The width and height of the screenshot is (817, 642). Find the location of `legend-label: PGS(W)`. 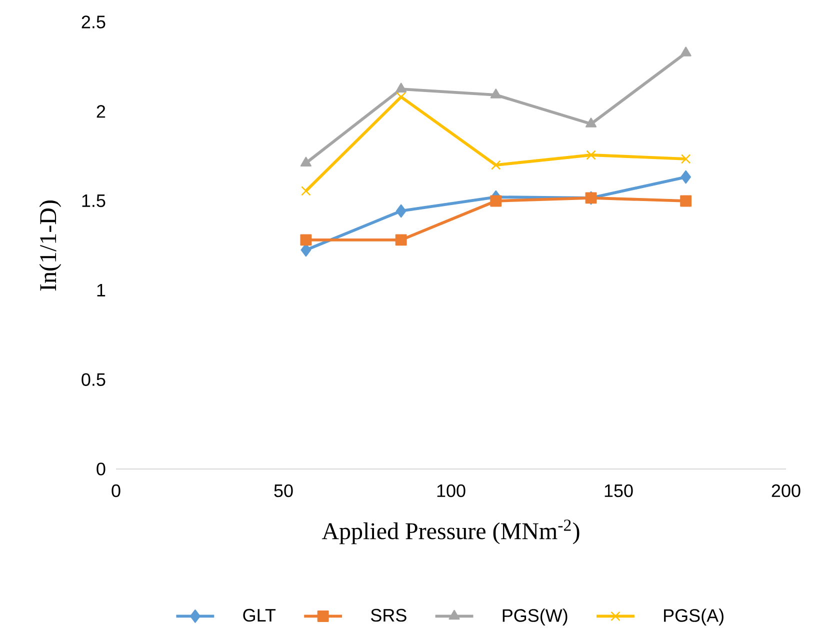

legend-label: PGS(W) is located at coordinates (535, 617).